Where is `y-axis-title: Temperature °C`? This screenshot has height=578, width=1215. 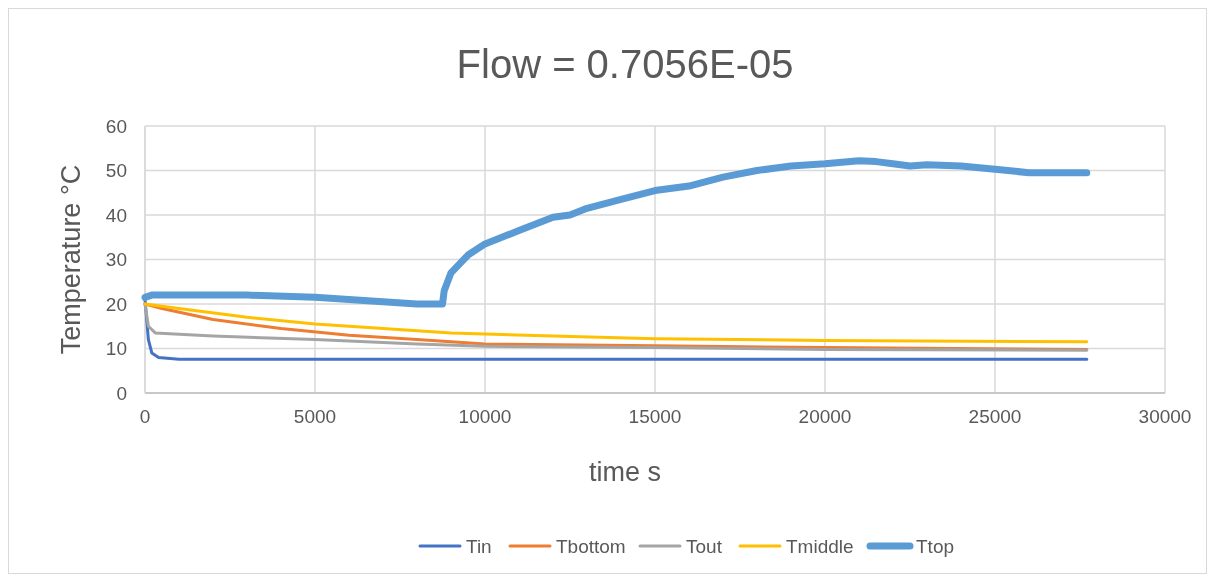
y-axis-title: Temperature °C is located at coordinates (71, 259).